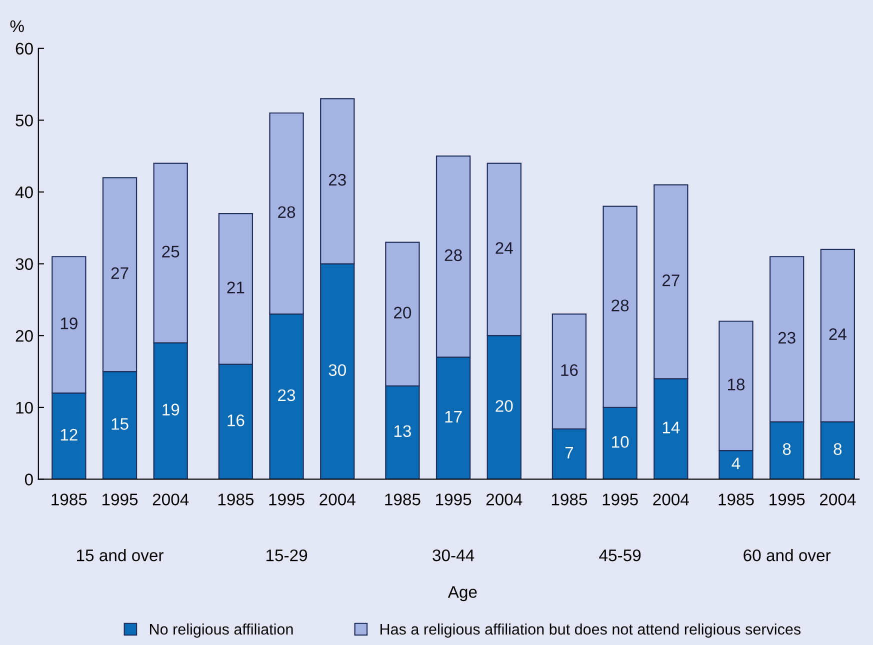 The width and height of the screenshot is (873, 645). I want to click on data-label: 12, so click(69, 434).